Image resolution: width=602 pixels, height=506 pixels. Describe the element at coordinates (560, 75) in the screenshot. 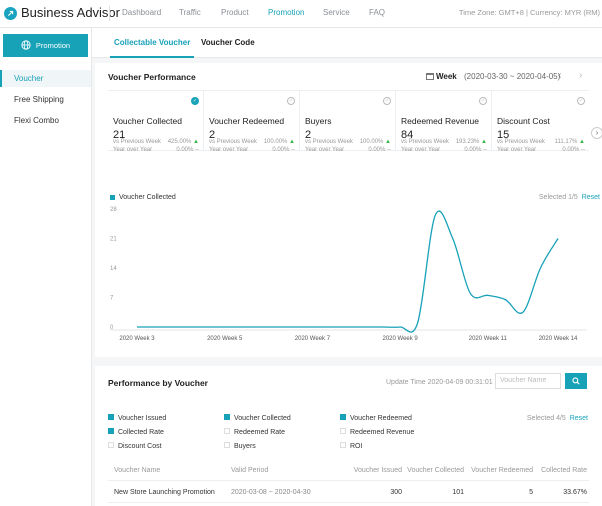

I see `chevron-left-icon: ‹` at that location.